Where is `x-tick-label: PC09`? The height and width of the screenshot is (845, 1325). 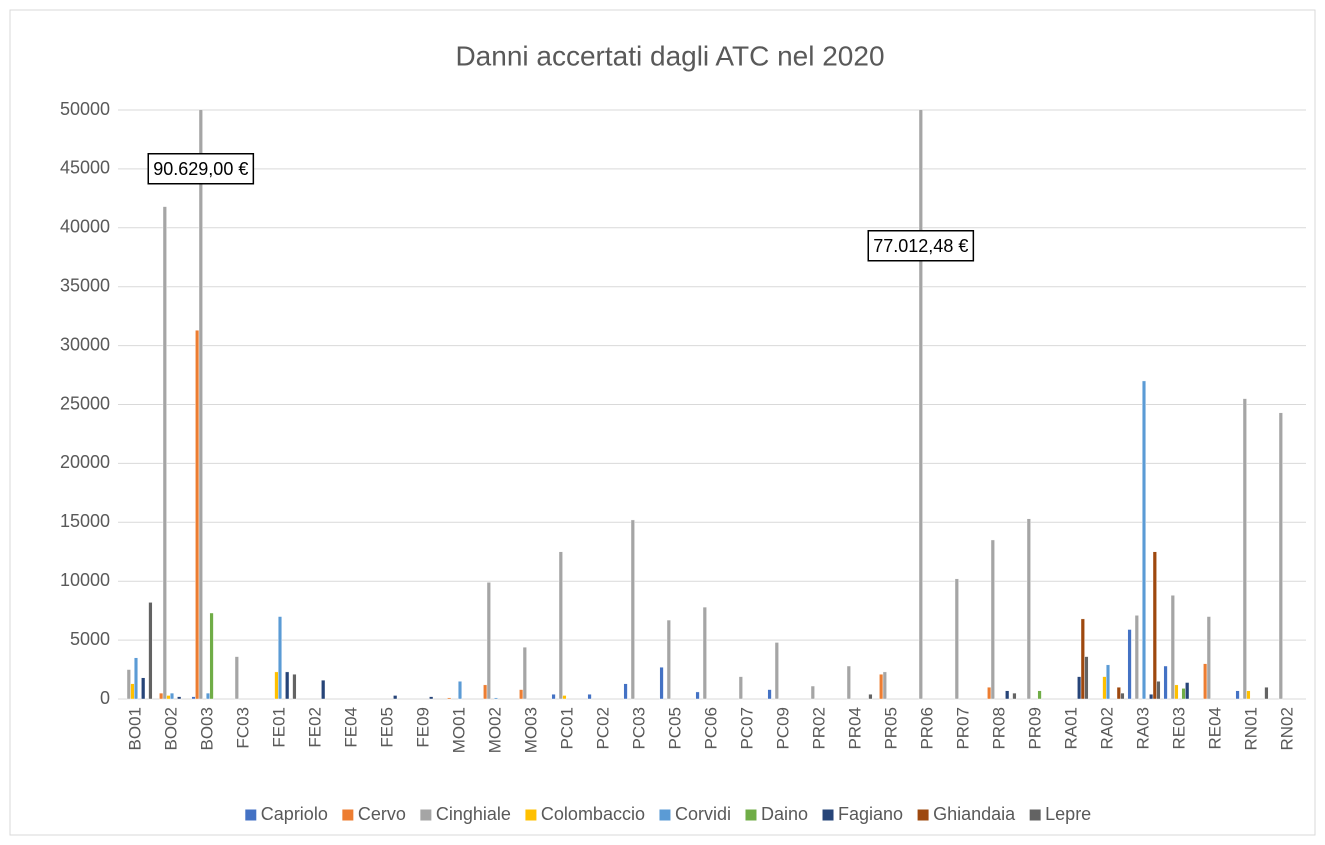
x-tick-label: PC09 is located at coordinates (782, 728).